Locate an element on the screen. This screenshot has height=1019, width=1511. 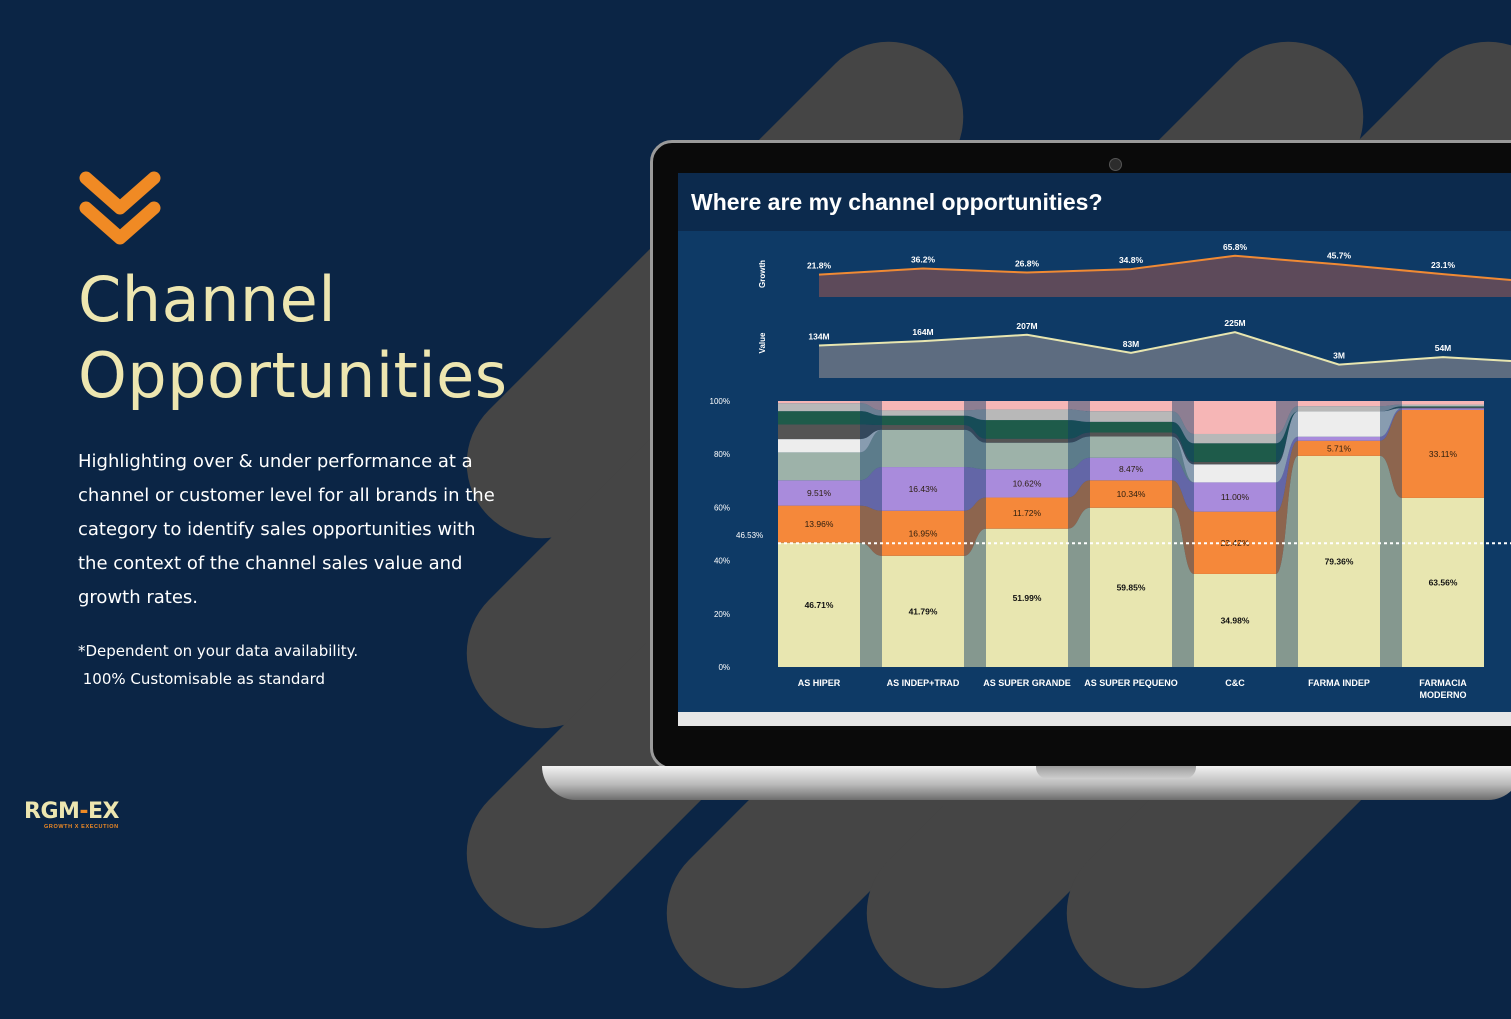
y-tick-label: 100% is located at coordinates (720, 401).